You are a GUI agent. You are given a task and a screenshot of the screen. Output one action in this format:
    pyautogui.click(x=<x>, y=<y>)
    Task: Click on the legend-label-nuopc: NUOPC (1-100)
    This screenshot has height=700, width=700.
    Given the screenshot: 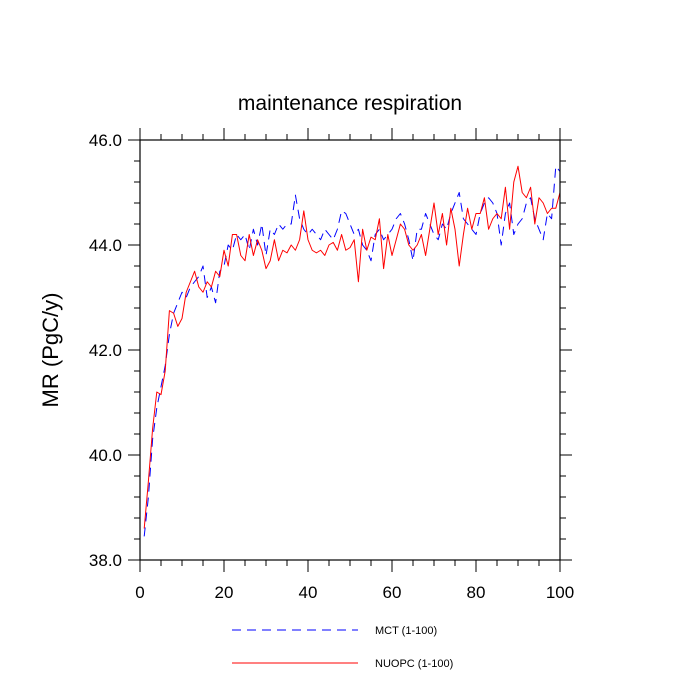 What is the action you would take?
    pyautogui.click(x=414, y=664)
    